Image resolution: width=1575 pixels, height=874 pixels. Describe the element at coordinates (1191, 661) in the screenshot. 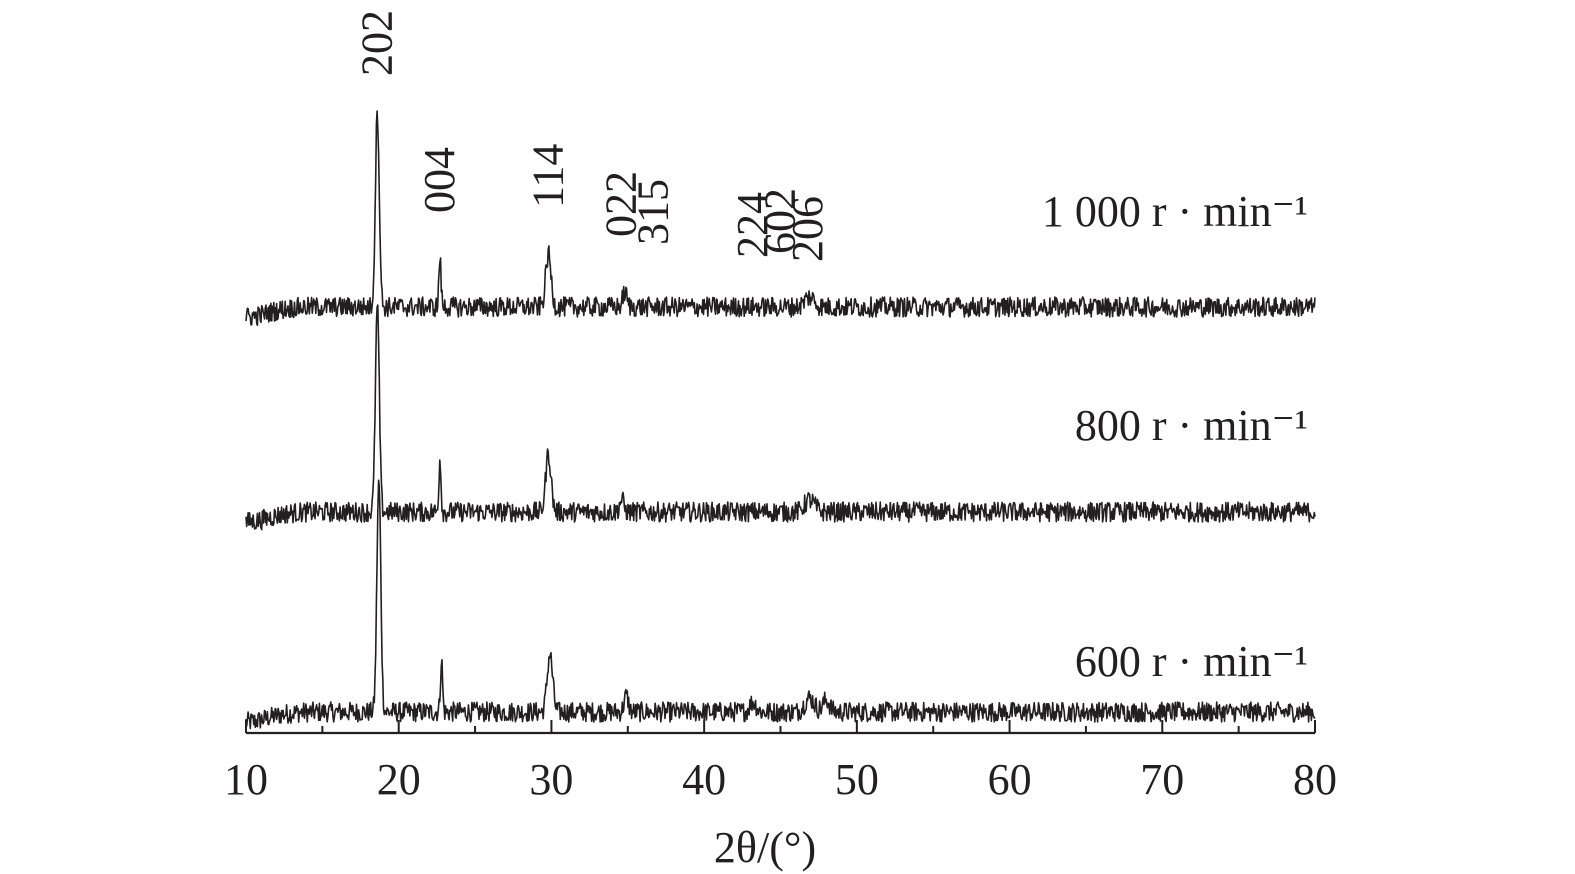

I see `series-label: 600 r · min⁻¹` at that location.